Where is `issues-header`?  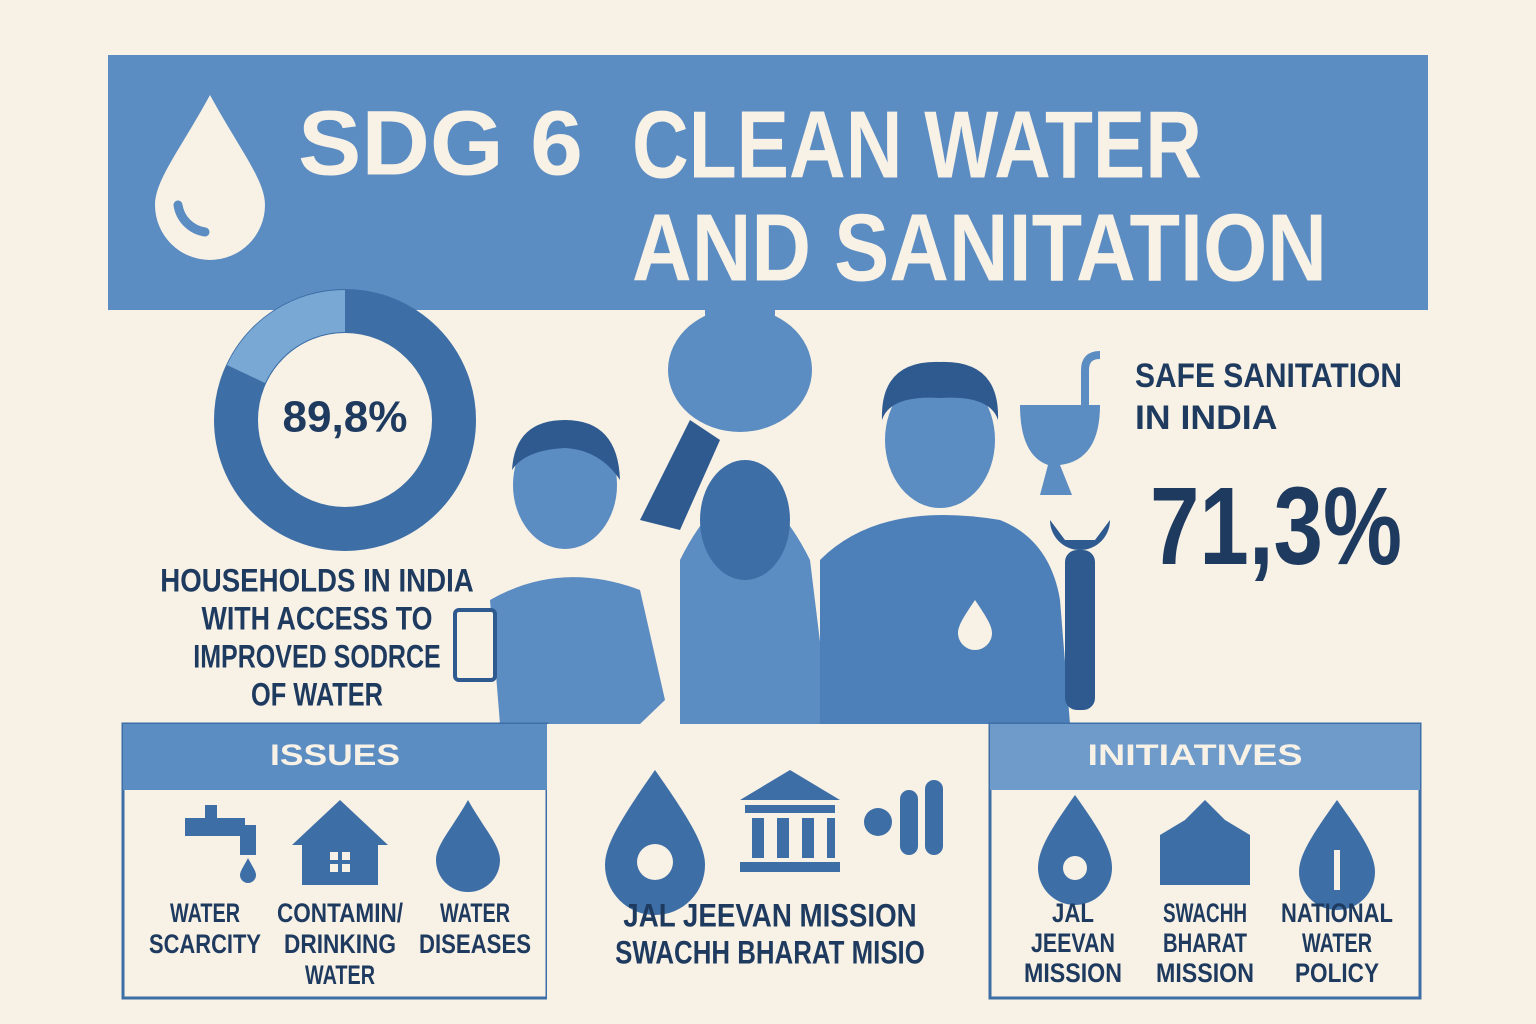
issues-header is located at coordinates (335, 757).